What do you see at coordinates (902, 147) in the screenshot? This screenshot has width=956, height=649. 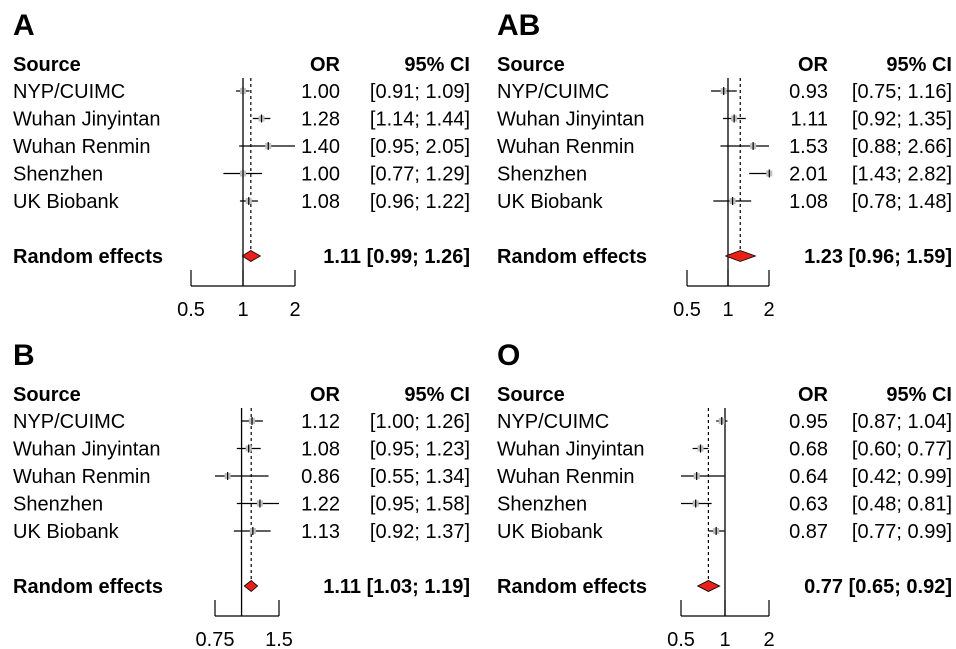 I see `panel-ab-ci-value-2: [0.88; 2.66]` at bounding box center [902, 147].